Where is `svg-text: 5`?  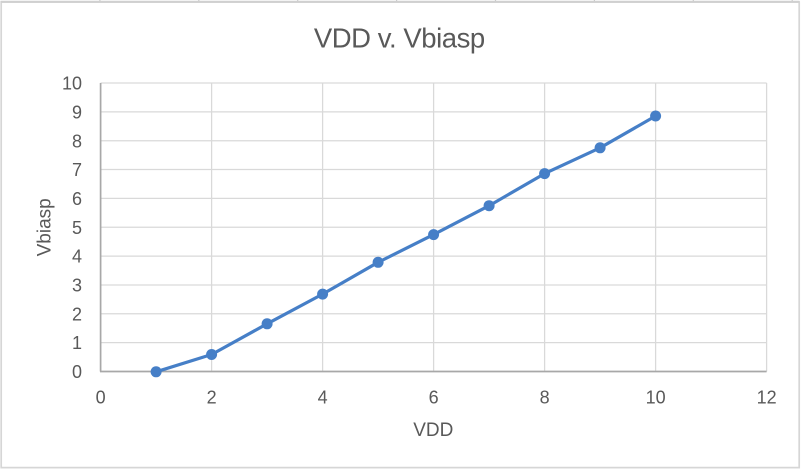
svg-text: 5 is located at coordinates (77, 228).